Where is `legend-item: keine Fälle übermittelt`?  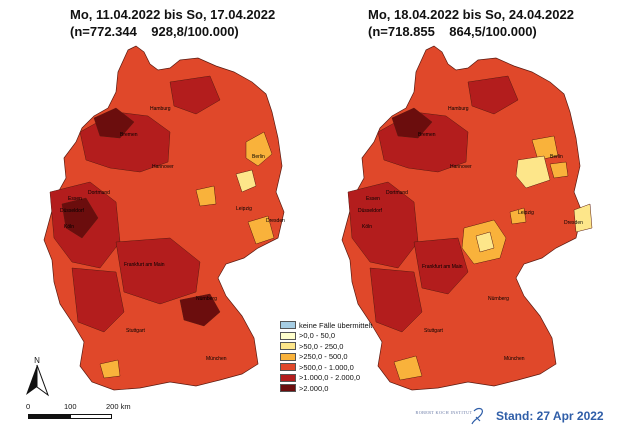 legend-item: keine Fälle übermittelt is located at coordinates (330, 325).